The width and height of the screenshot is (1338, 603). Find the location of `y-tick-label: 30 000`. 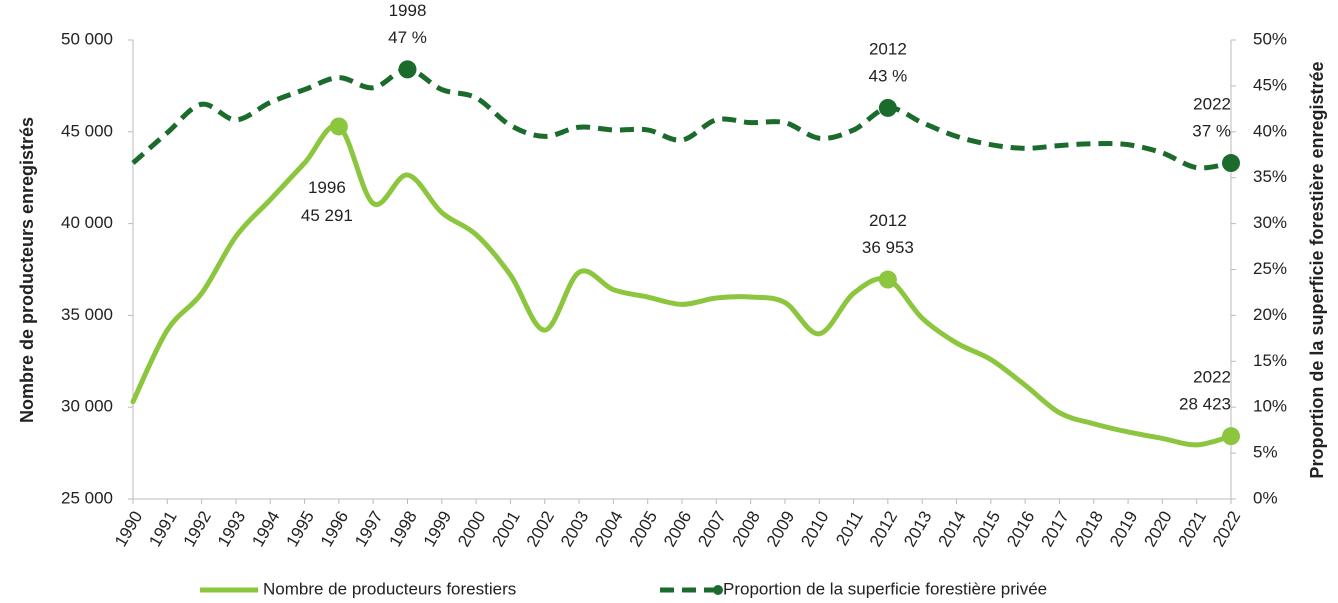

y-tick-label: 30 000 is located at coordinates (87, 406).